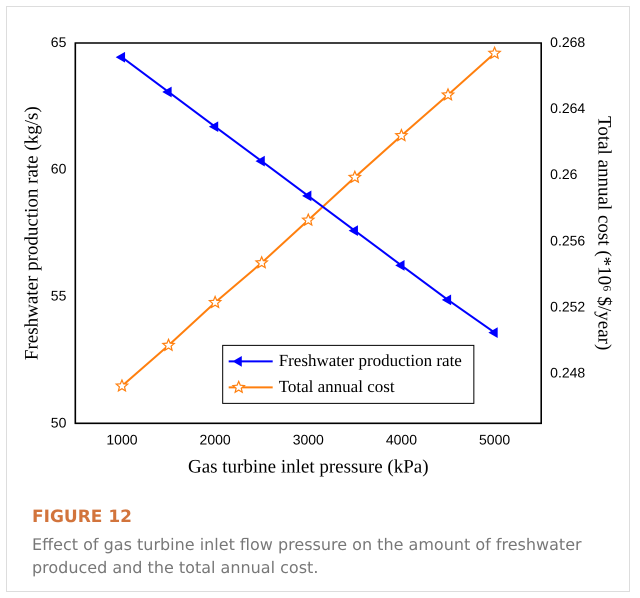 Image resolution: width=640 pixels, height=598 pixels. I want to click on legend-label: Freshwater production rate, so click(370, 360).